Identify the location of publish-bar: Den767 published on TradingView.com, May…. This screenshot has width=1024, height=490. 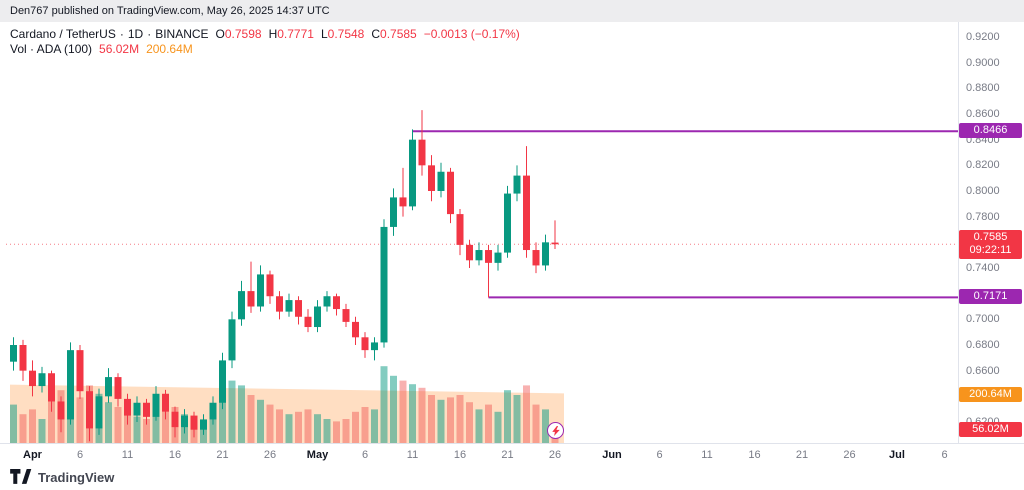
(512, 11).